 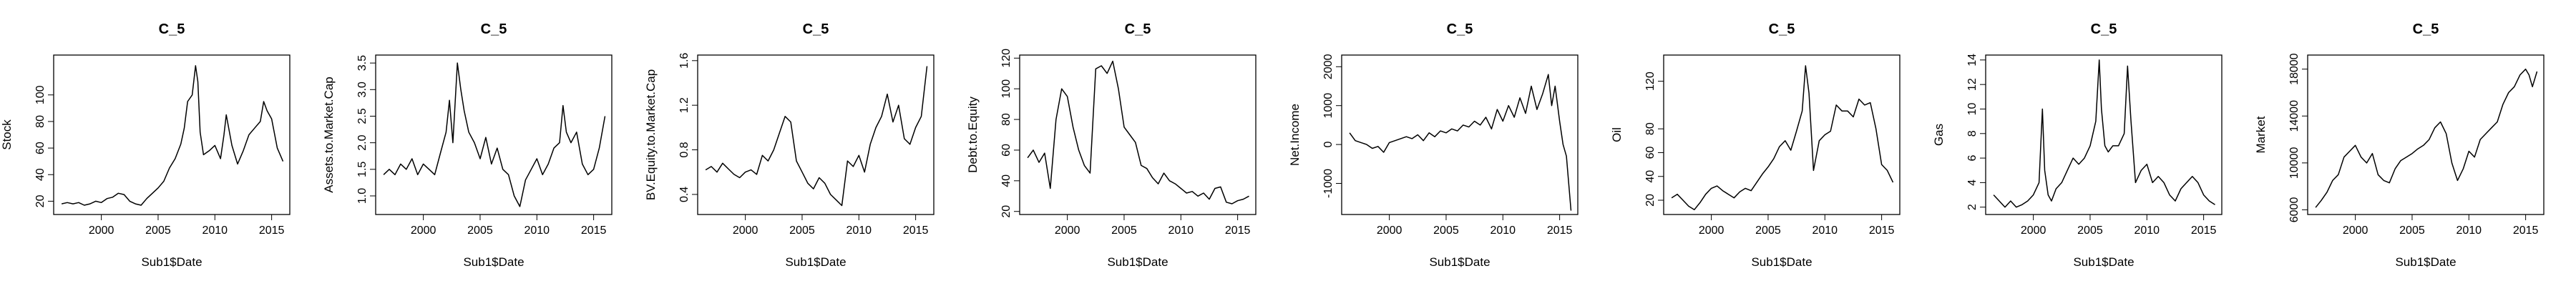 What do you see at coordinates (362, 116) in the screenshot?
I see `y-tick-label: 2.5` at bounding box center [362, 116].